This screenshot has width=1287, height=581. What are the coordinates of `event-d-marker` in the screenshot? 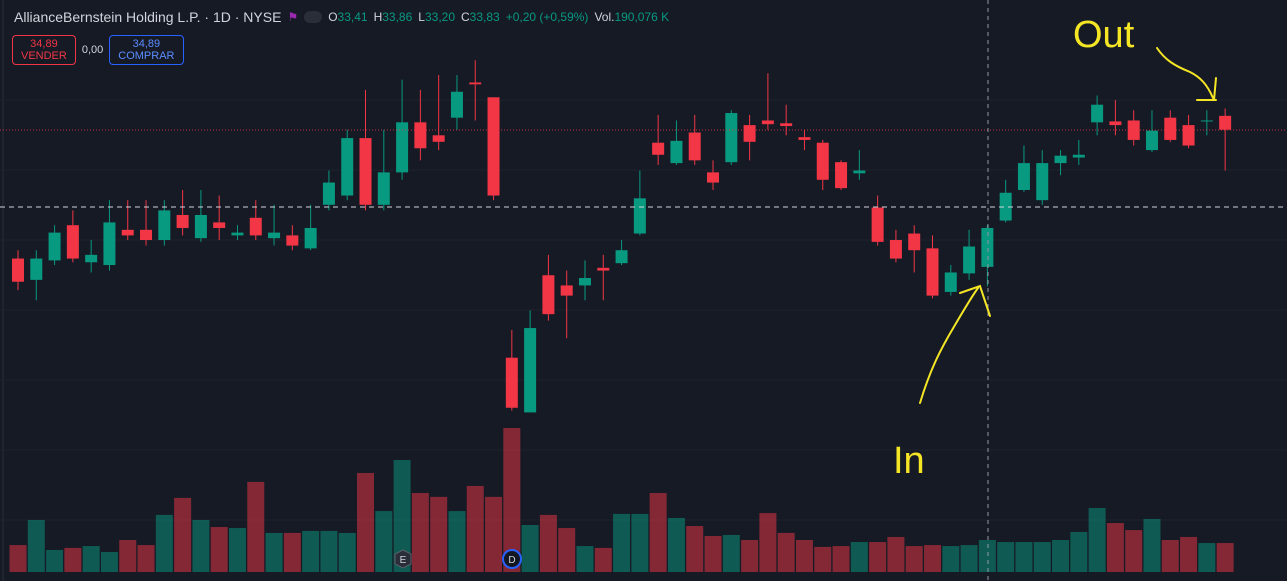 It's located at (512, 559).